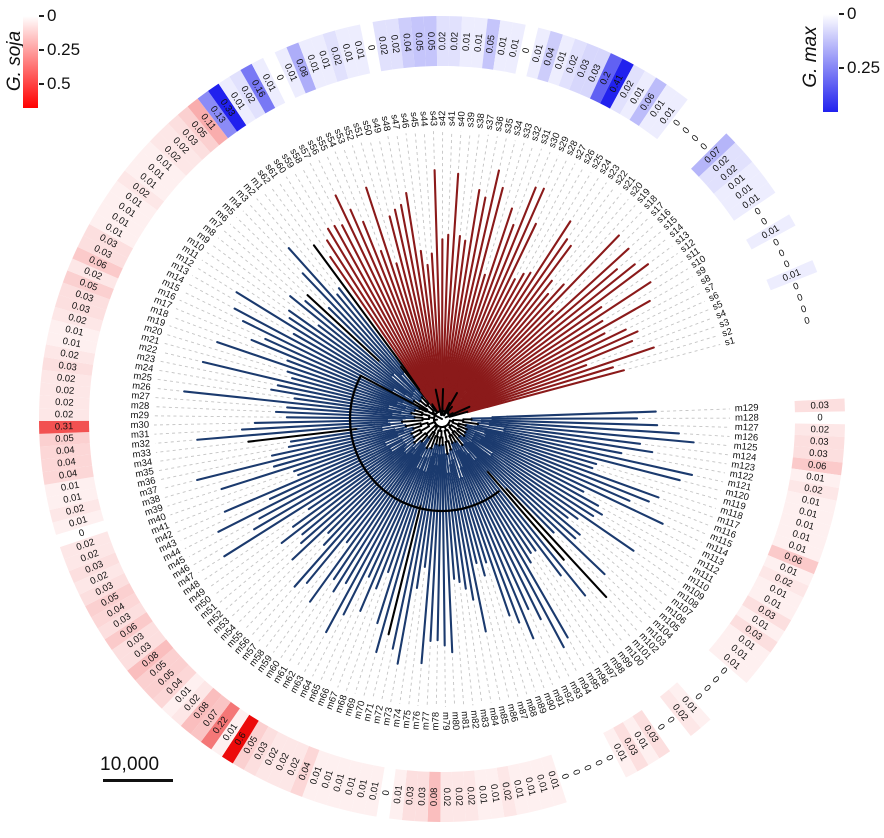 Image resolution: width=884 pixels, height=838 pixels. What do you see at coordinates (701, 271) in the screenshot?
I see `leaf-label: s9` at bounding box center [701, 271].